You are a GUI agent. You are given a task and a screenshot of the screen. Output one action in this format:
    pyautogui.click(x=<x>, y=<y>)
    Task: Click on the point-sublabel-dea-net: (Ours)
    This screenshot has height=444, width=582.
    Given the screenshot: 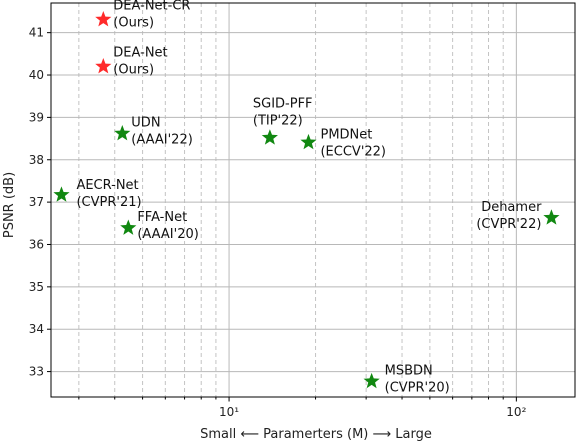 What is the action you would take?
    pyautogui.click(x=133, y=70)
    